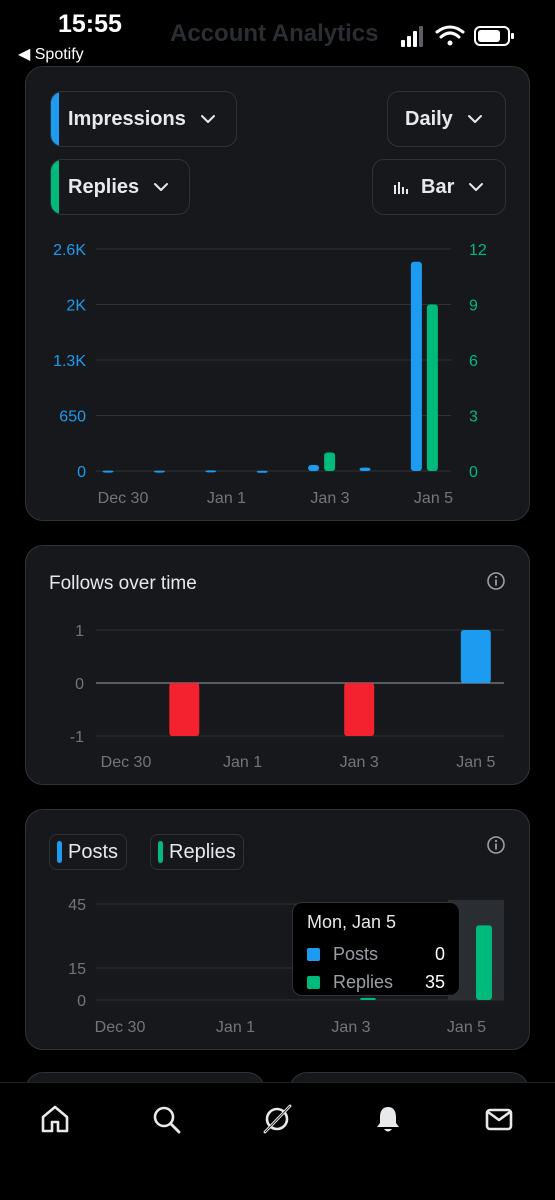  Describe the element at coordinates (123, 583) in the screenshot. I see `card-title: Follows over time` at that location.